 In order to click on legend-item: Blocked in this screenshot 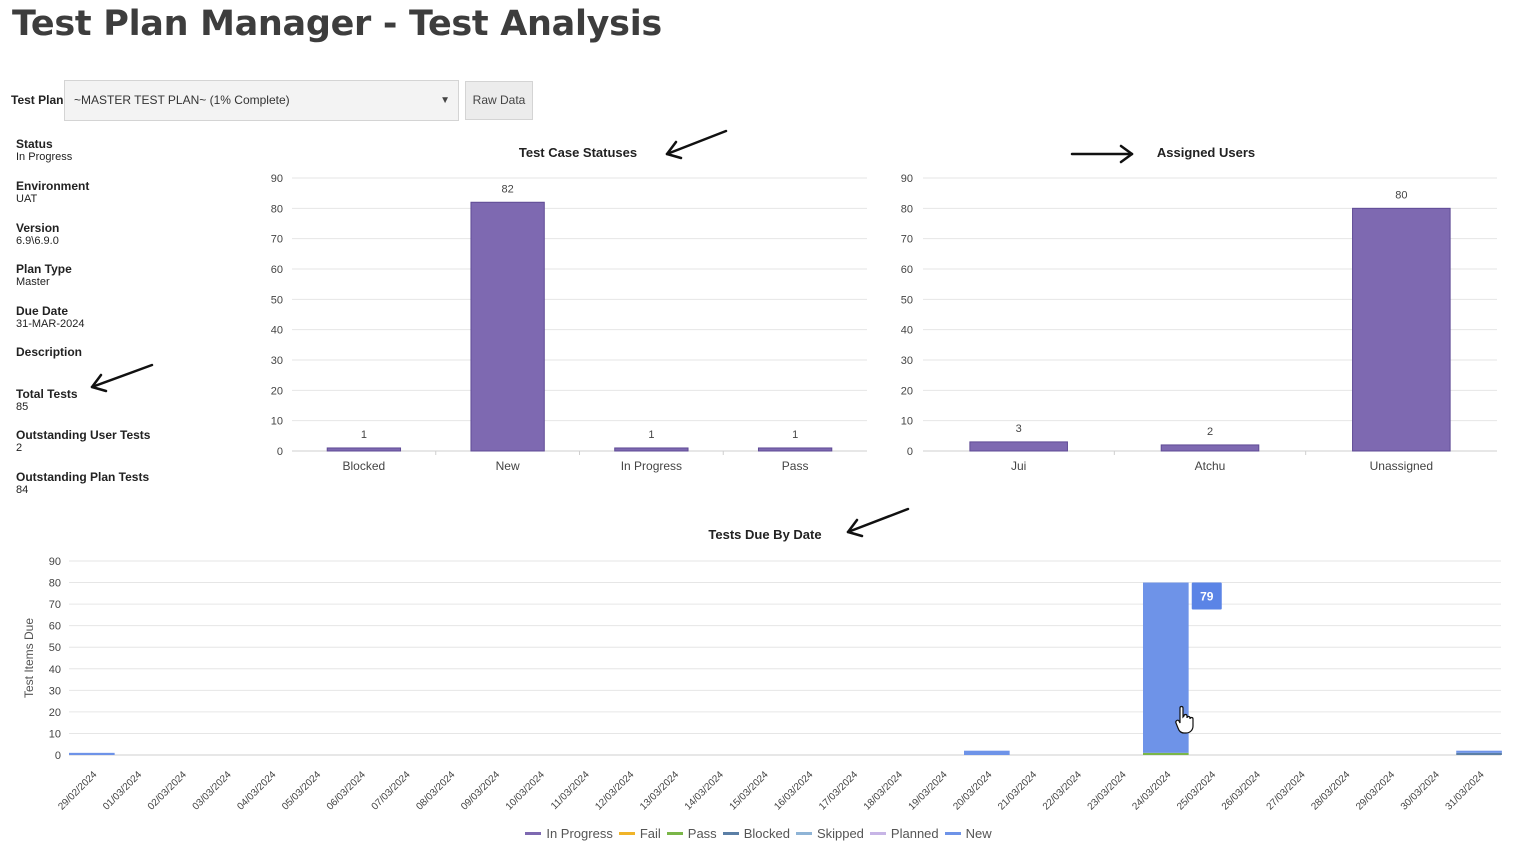, I will do `click(756, 833)`.